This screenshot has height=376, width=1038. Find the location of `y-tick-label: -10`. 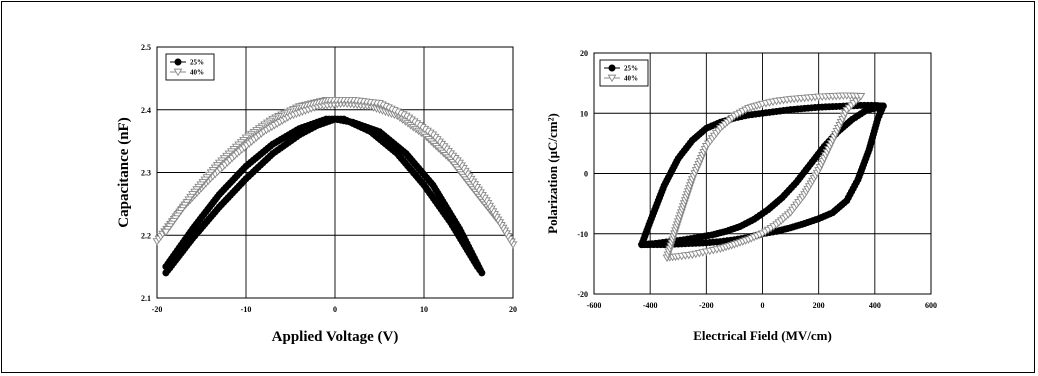

y-tick-label: -10 is located at coordinates (582, 234).